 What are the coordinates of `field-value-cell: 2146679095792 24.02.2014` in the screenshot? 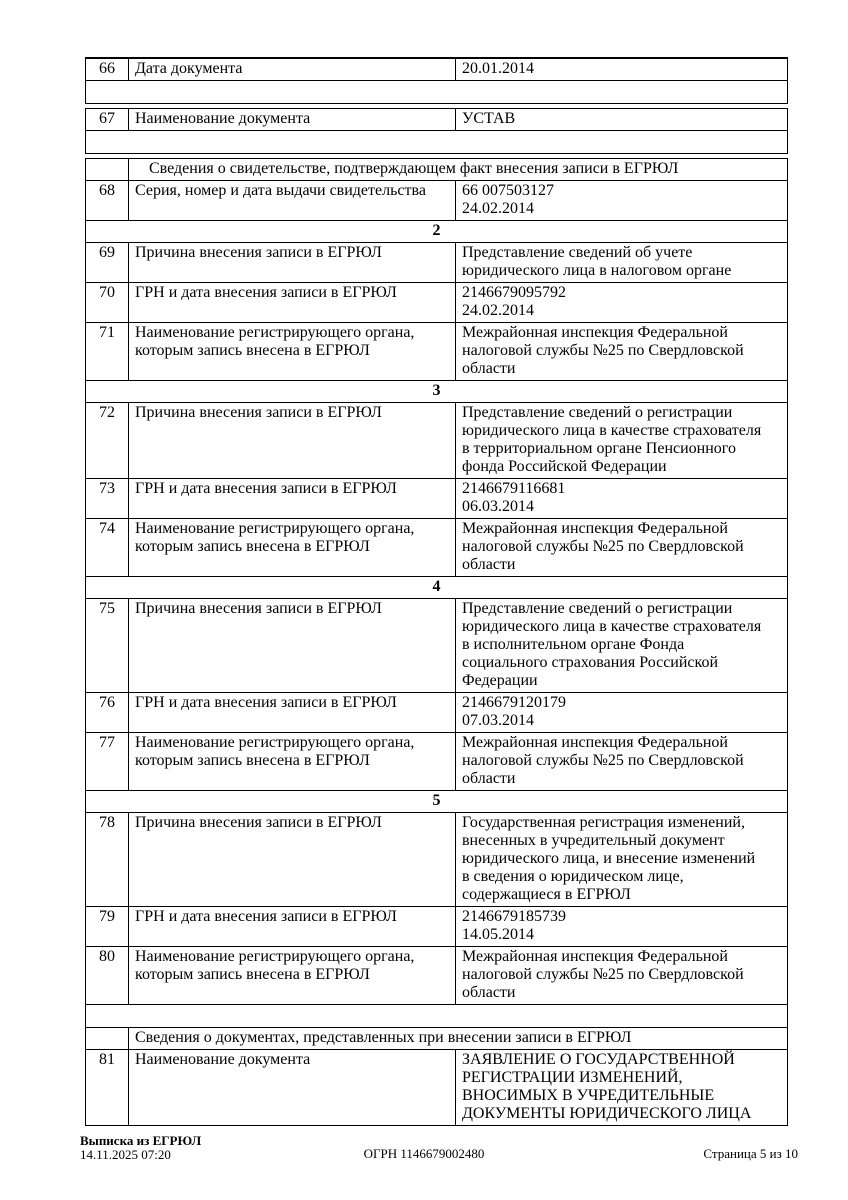 It's located at (621, 302).